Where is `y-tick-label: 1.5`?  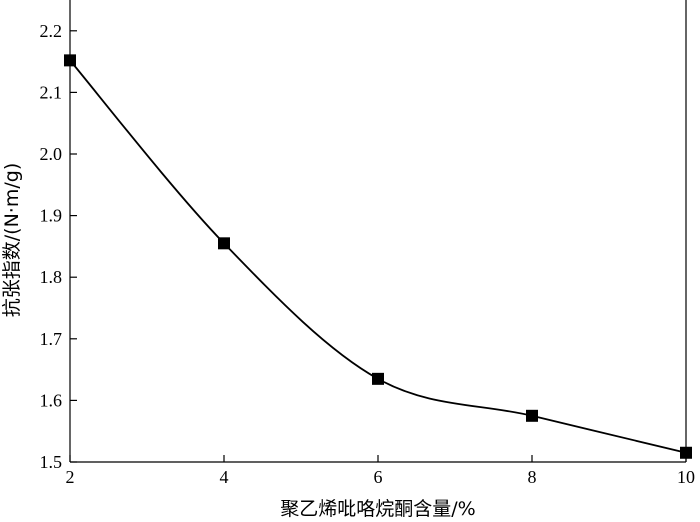 y-tick-label: 1.5 is located at coordinates (51, 462).